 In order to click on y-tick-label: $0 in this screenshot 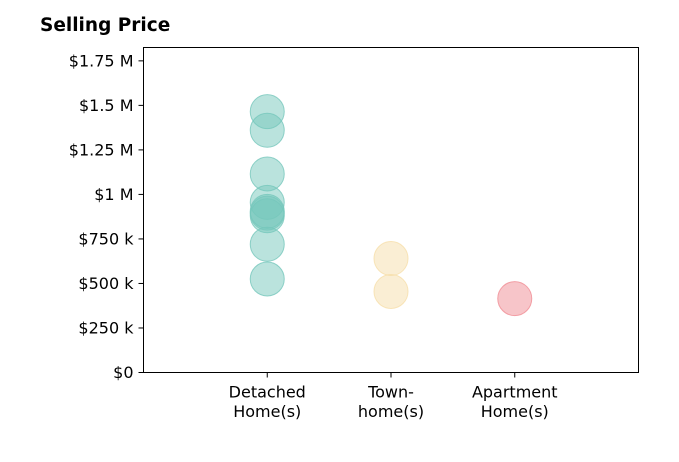, I will do `click(123, 372)`.